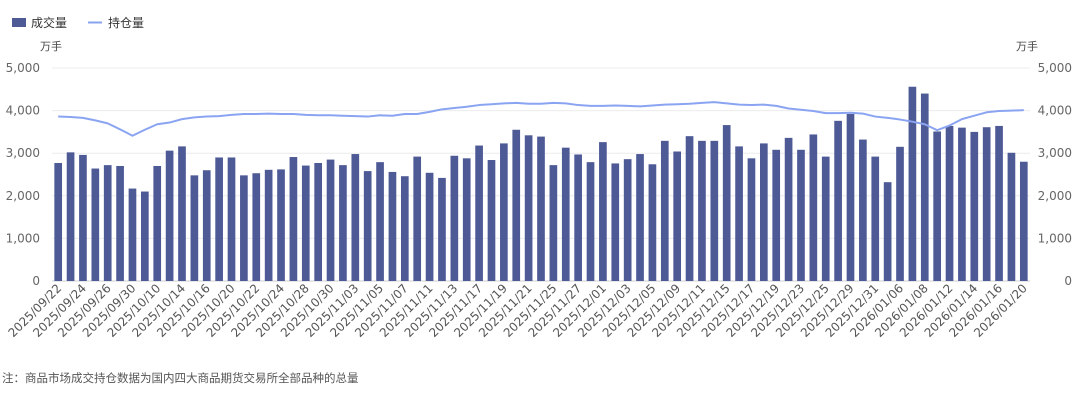 Image resolution: width=1080 pixels, height=405 pixels. I want to click on y-left-tick: 2,000, so click(23, 196).